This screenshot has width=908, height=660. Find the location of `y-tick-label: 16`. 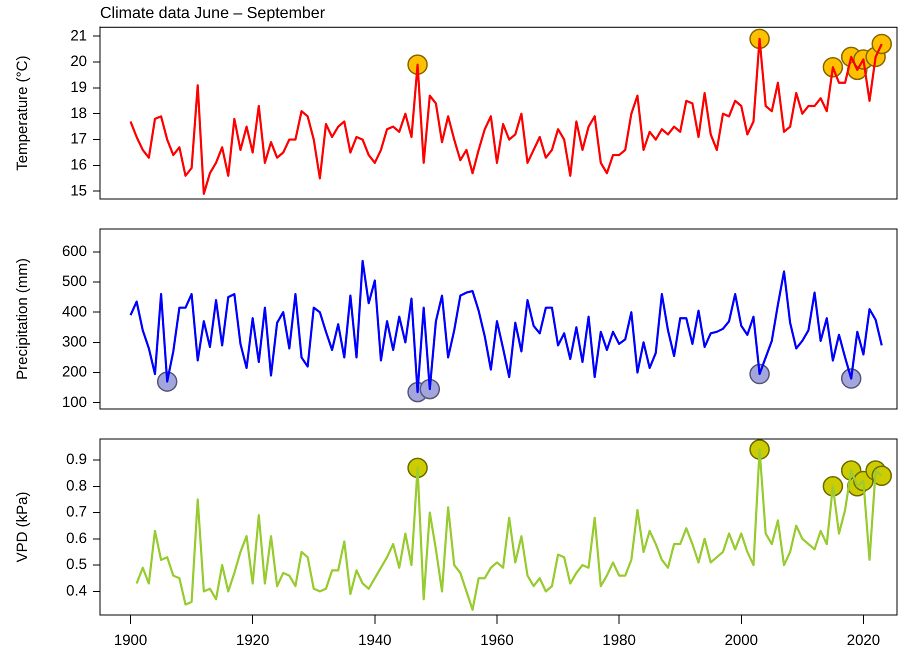

y-tick-label: 16 is located at coordinates (78, 165).